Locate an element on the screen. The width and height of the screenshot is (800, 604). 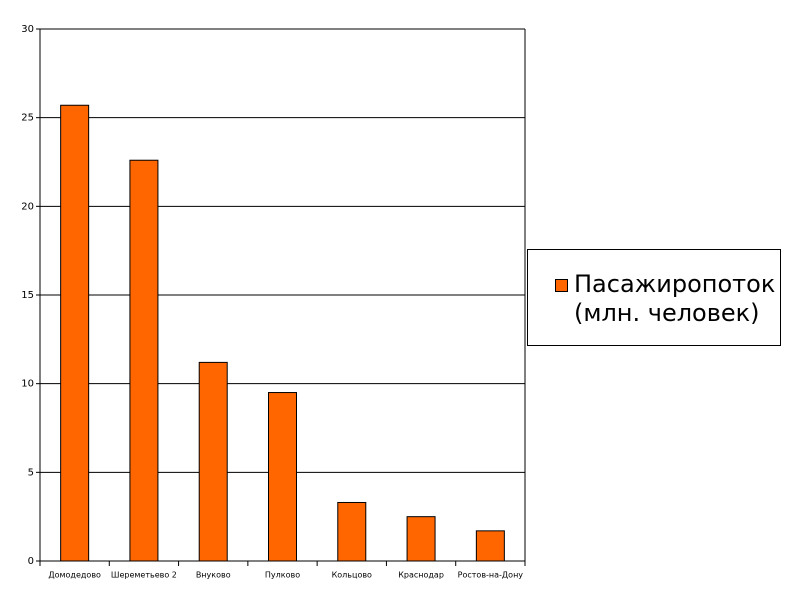
y-tick-label: 10 is located at coordinates (27, 384).